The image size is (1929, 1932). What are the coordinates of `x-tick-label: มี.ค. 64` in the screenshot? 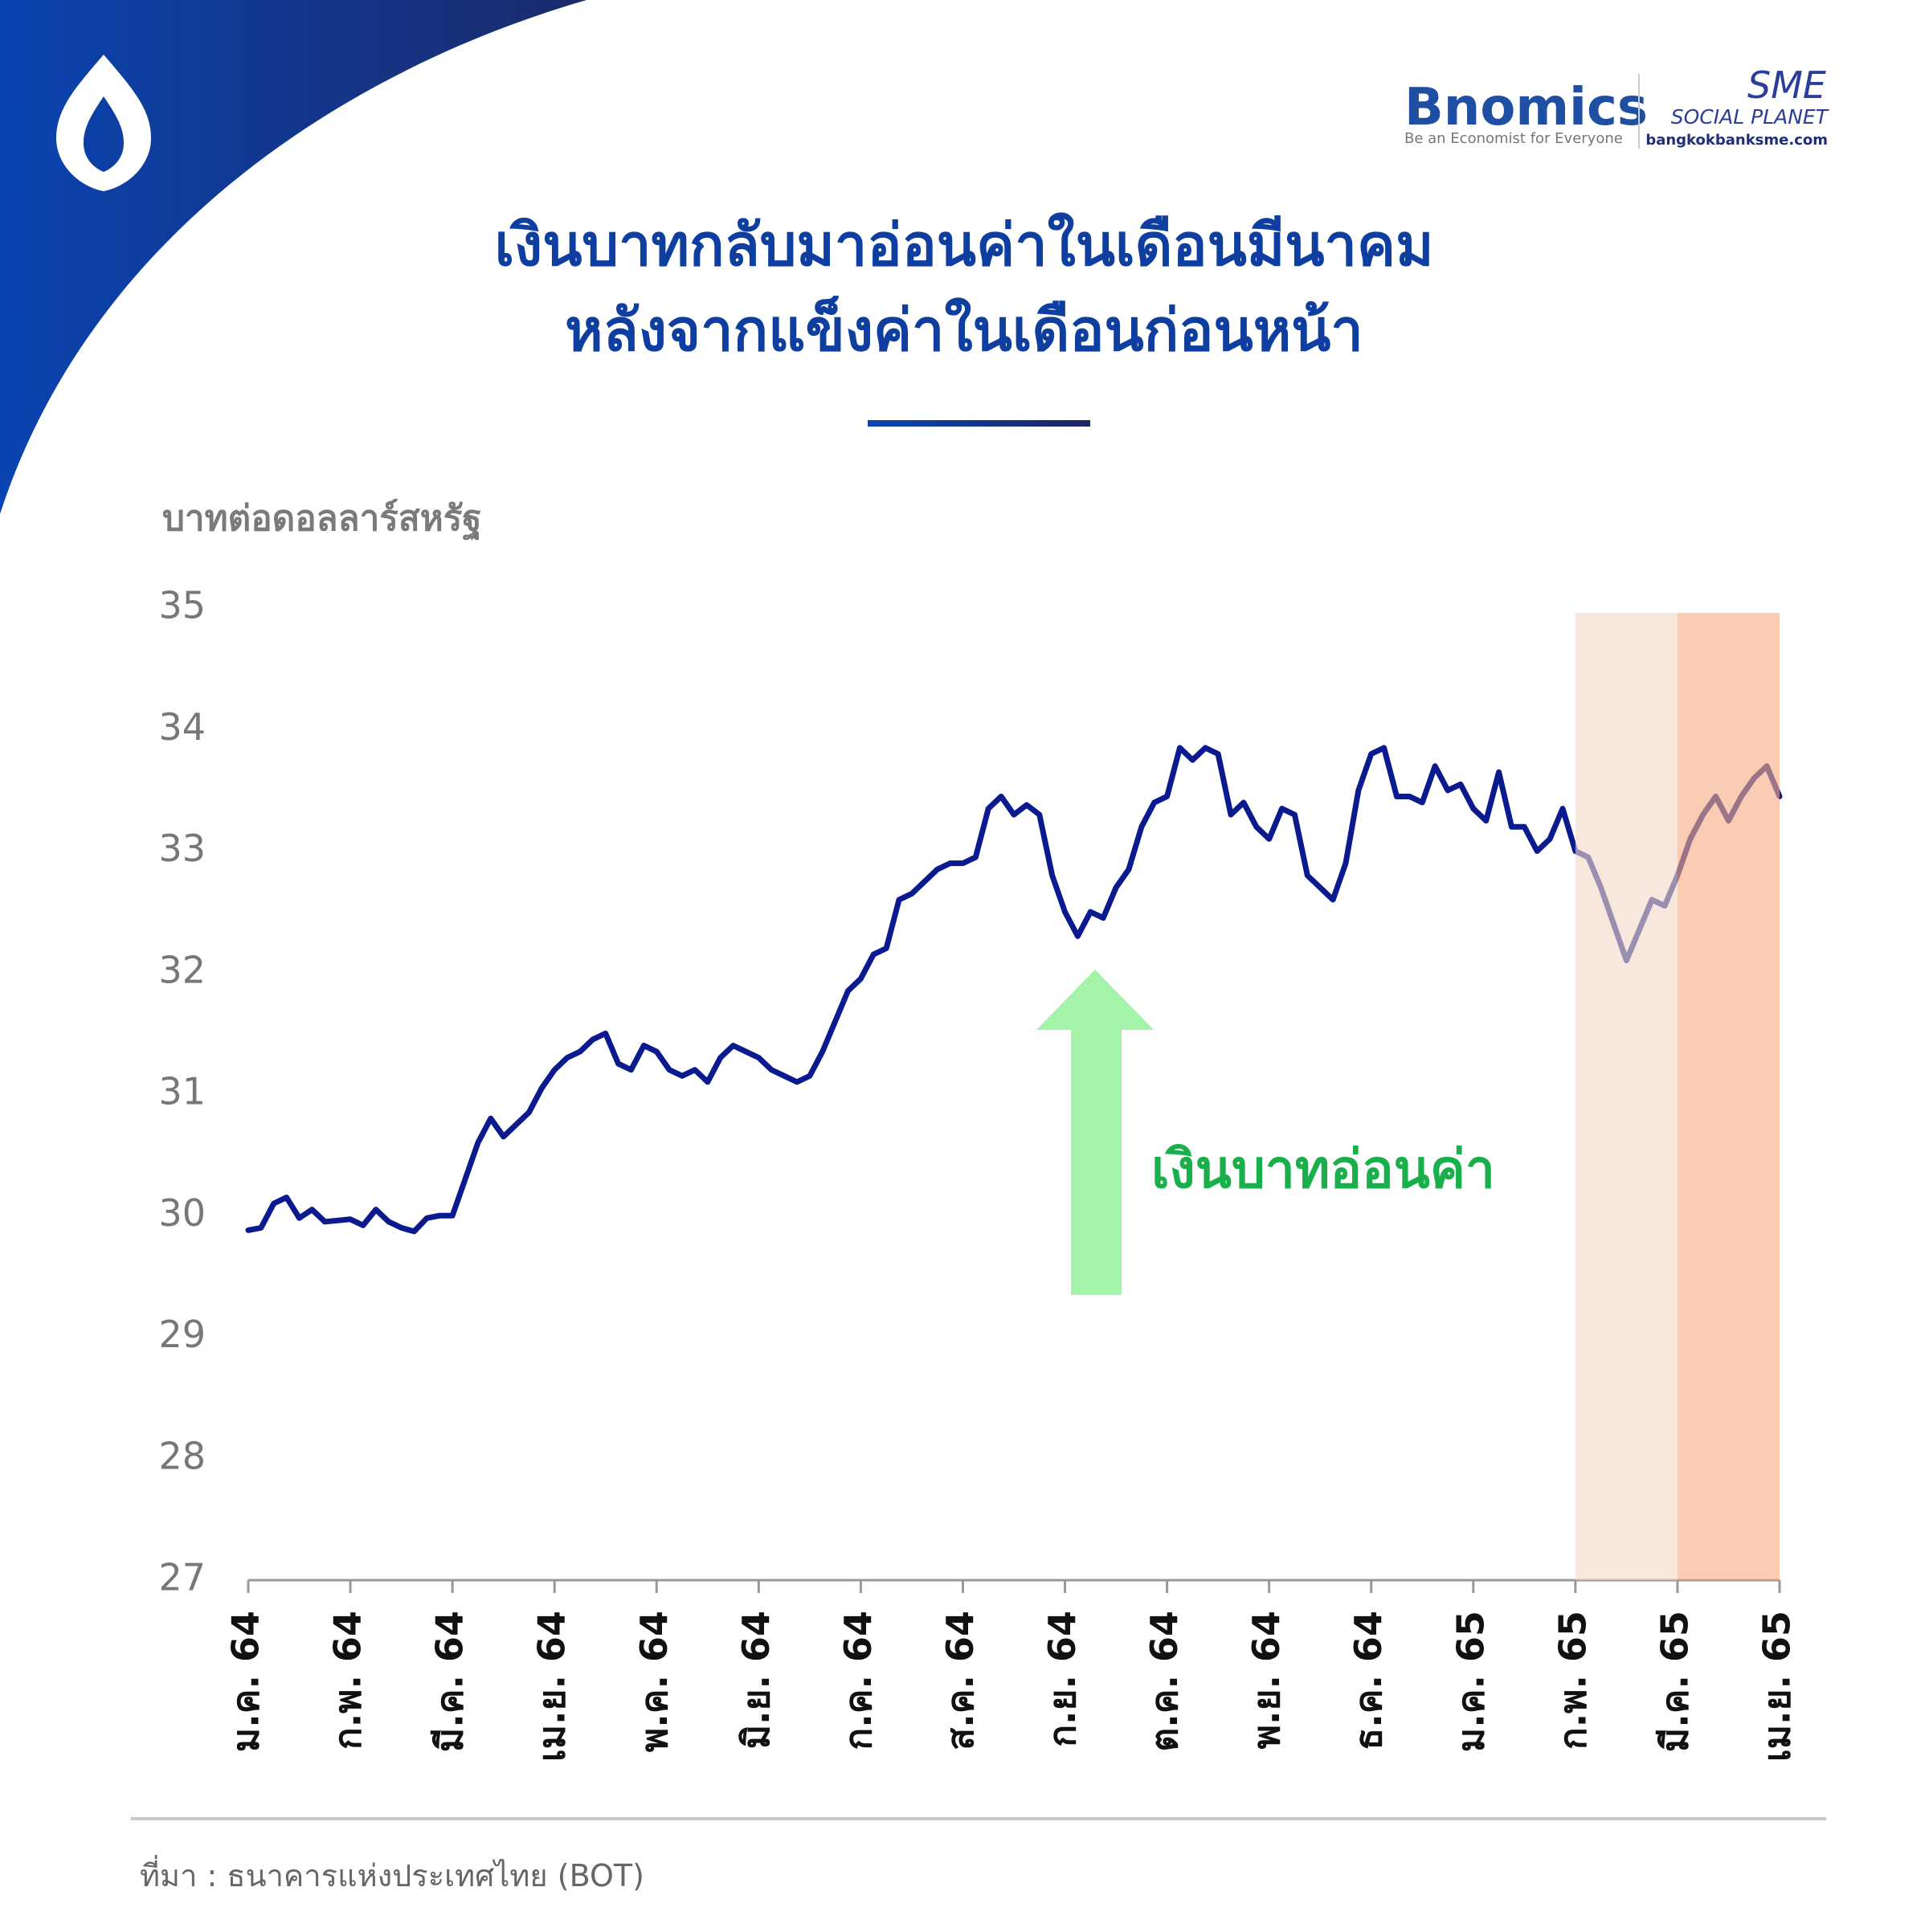 It's located at (450, 1682).